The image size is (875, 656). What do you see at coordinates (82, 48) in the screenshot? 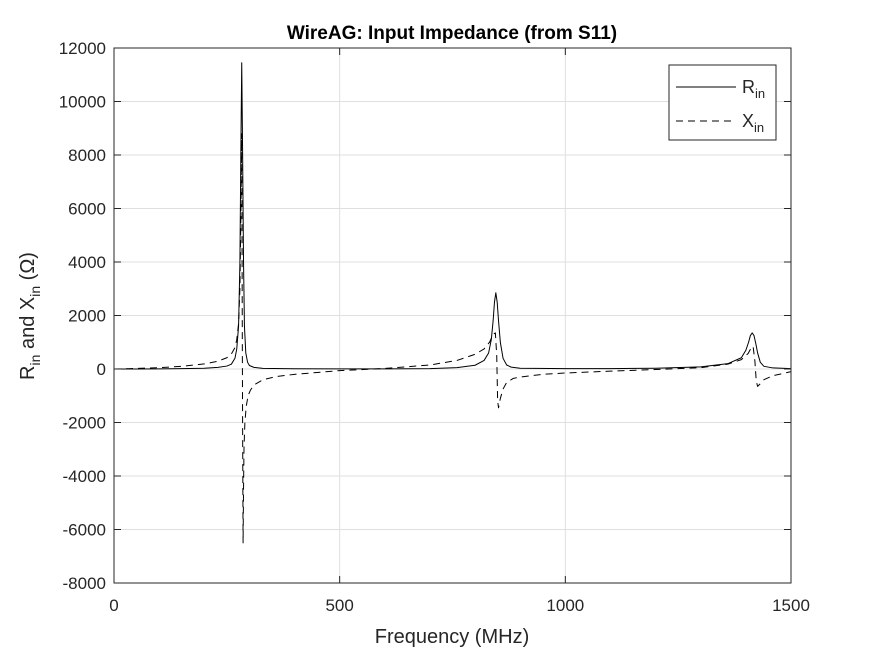
I see `y-tick-label: 12000` at bounding box center [82, 48].